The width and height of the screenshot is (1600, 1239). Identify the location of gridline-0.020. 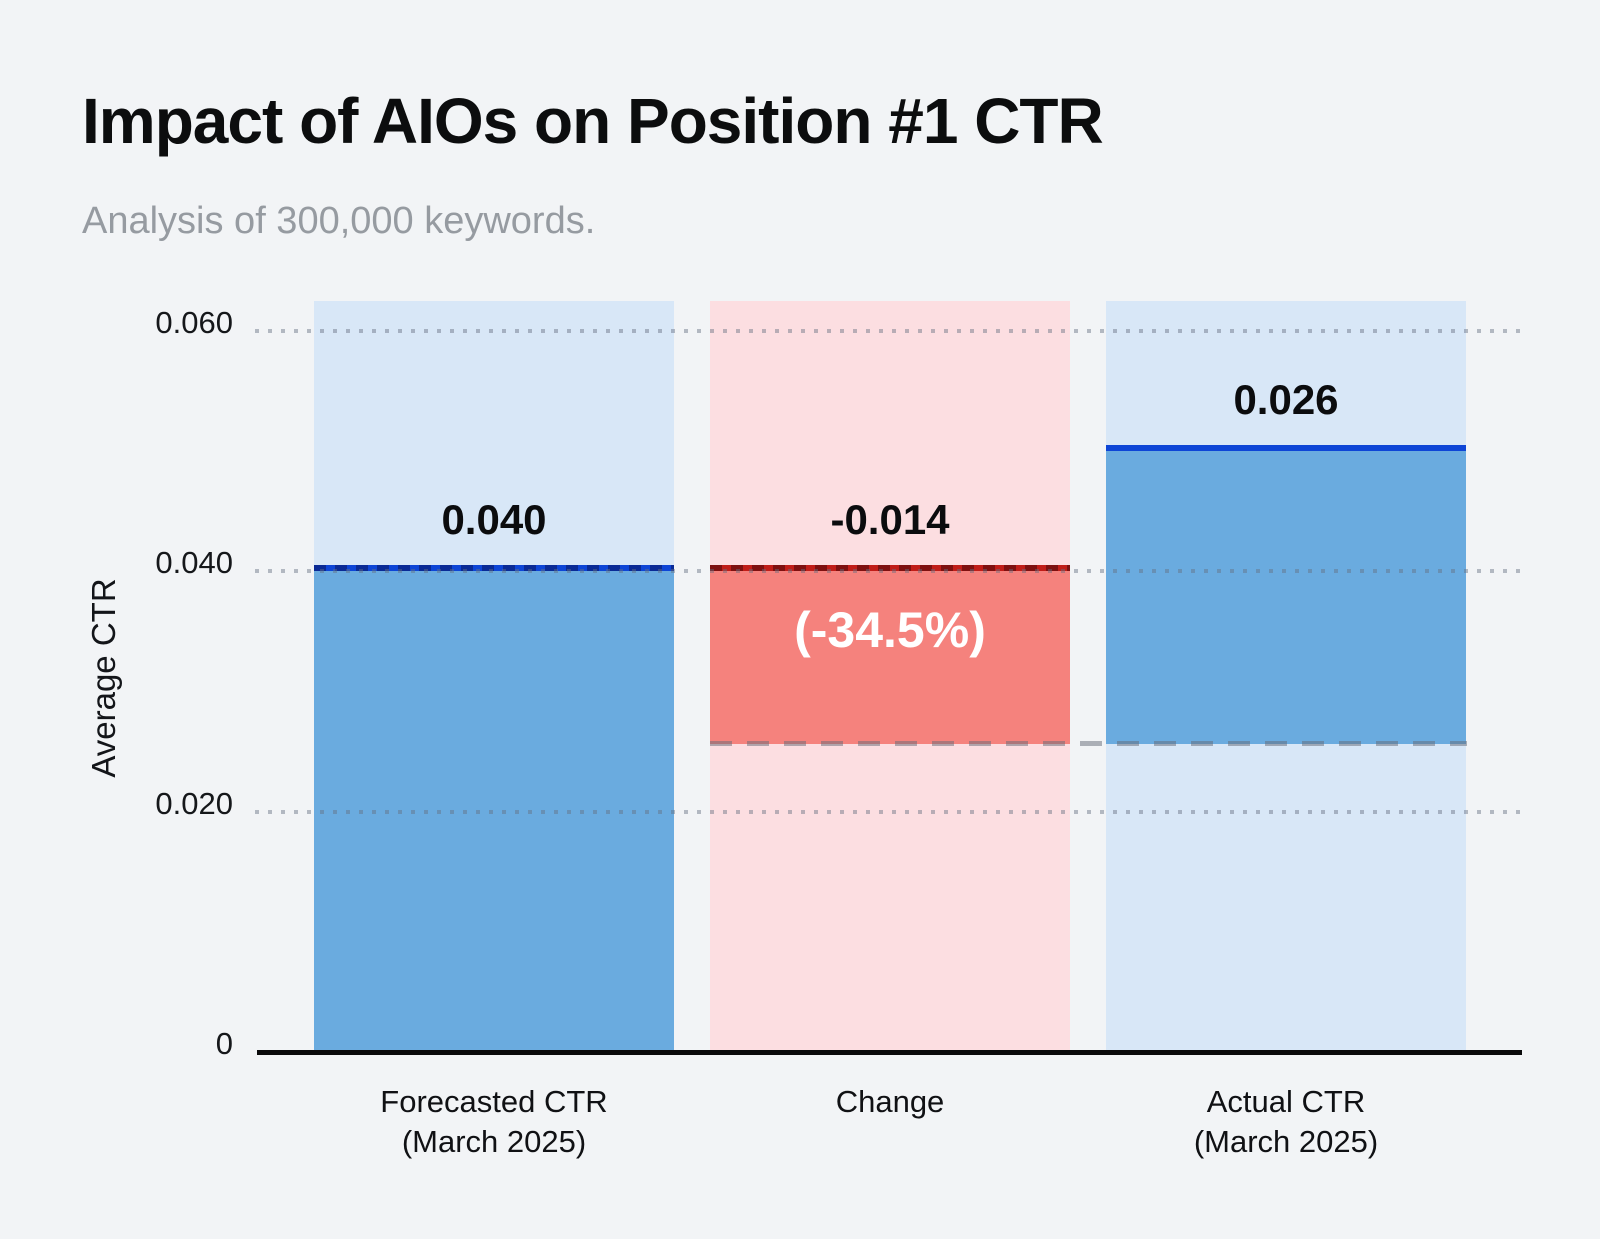
(888, 811).